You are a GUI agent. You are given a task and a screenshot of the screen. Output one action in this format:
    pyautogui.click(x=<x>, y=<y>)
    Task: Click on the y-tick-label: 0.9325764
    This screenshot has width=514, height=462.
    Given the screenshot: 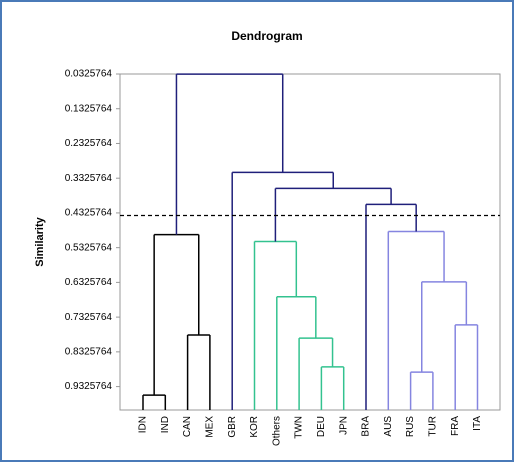 What is the action you would take?
    pyautogui.click(x=89, y=386)
    